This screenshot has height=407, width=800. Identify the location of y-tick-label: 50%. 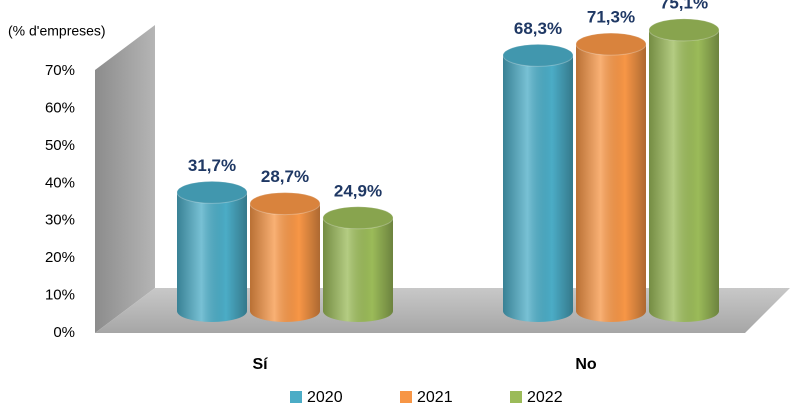
(60, 145).